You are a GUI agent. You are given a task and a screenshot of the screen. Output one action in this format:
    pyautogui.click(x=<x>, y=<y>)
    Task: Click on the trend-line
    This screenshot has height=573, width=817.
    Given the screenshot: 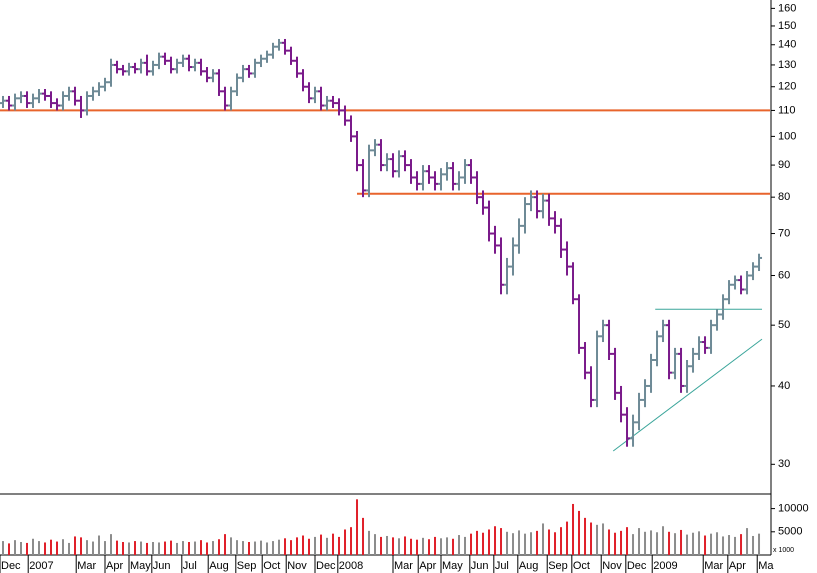 What is the action you would take?
    pyautogui.click(x=687, y=395)
    